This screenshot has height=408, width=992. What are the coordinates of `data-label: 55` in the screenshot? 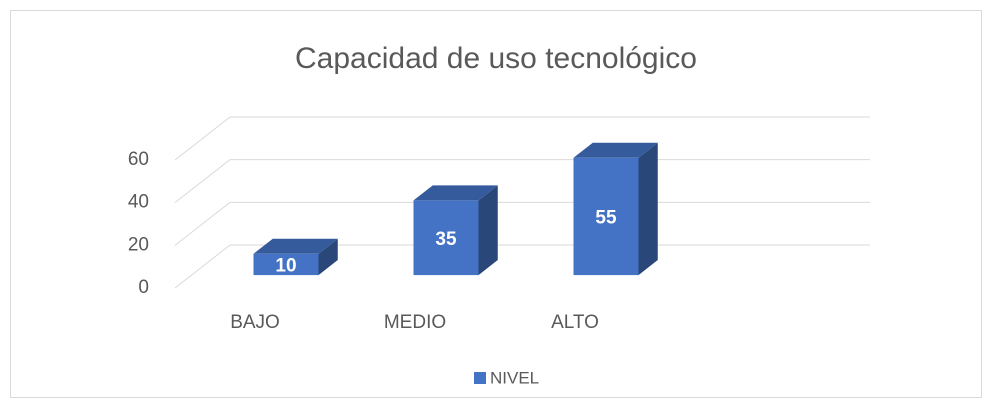 It's located at (606, 217).